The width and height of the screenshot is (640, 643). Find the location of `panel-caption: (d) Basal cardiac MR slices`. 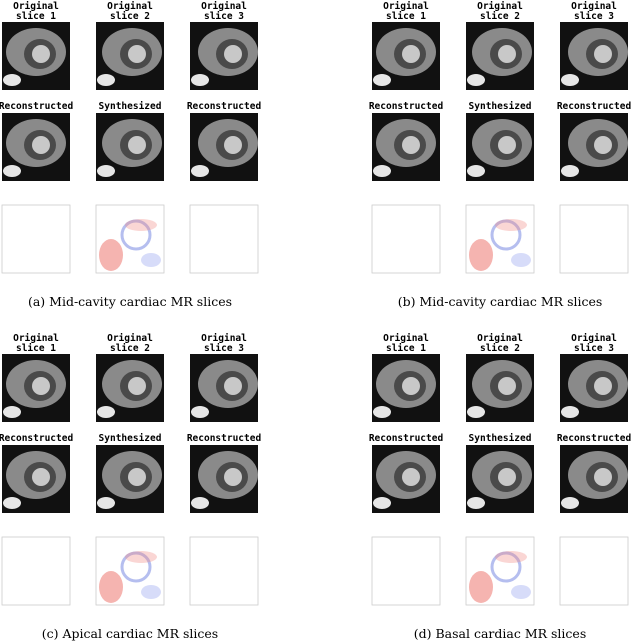

panel-caption: (d) Basal cardiac MR slices is located at coordinates (500, 633).